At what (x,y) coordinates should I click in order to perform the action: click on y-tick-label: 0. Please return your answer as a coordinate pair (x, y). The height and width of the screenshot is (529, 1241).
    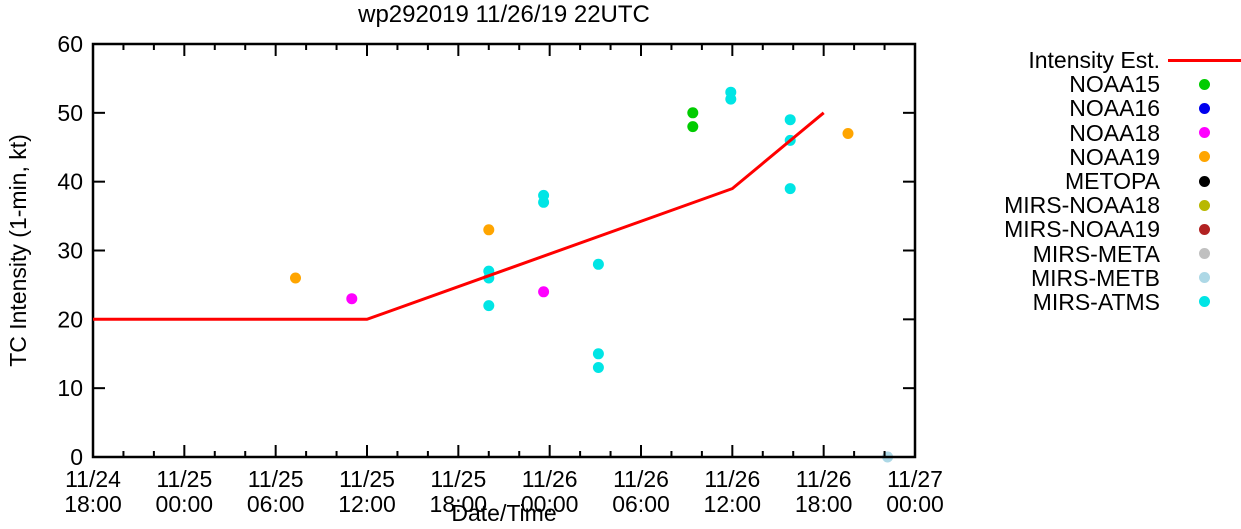
    Looking at the image, I should click on (76, 457).